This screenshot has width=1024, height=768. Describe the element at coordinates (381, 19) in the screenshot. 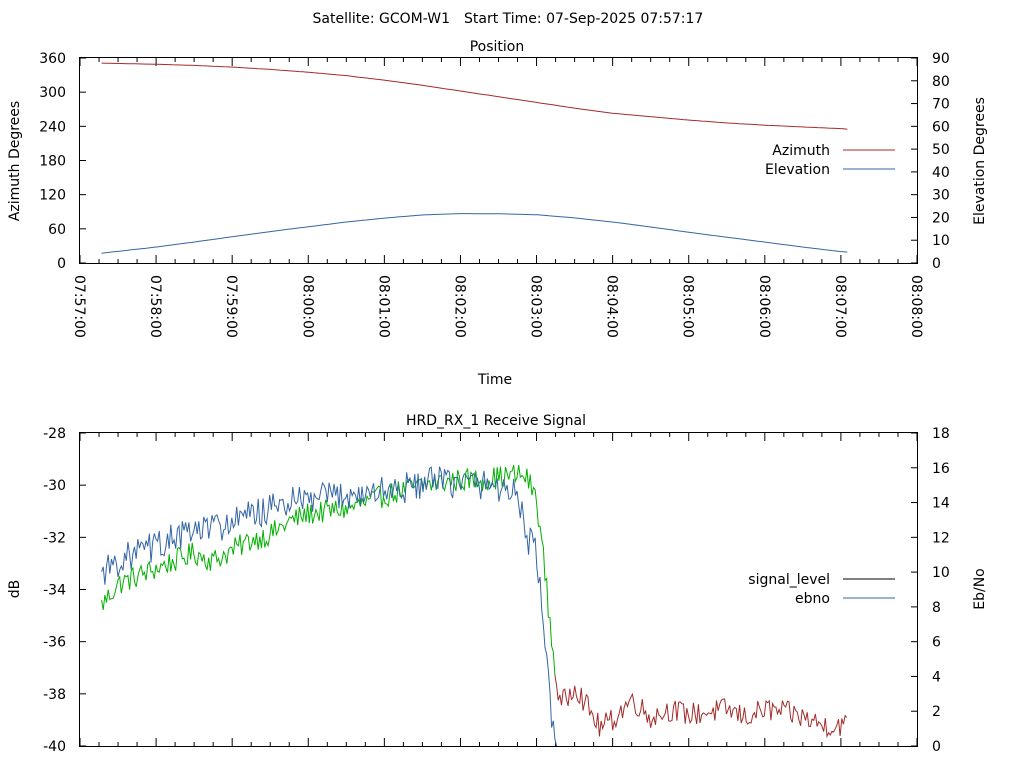

I see `header-satellite: Satellite: GCOM-W1` at that location.